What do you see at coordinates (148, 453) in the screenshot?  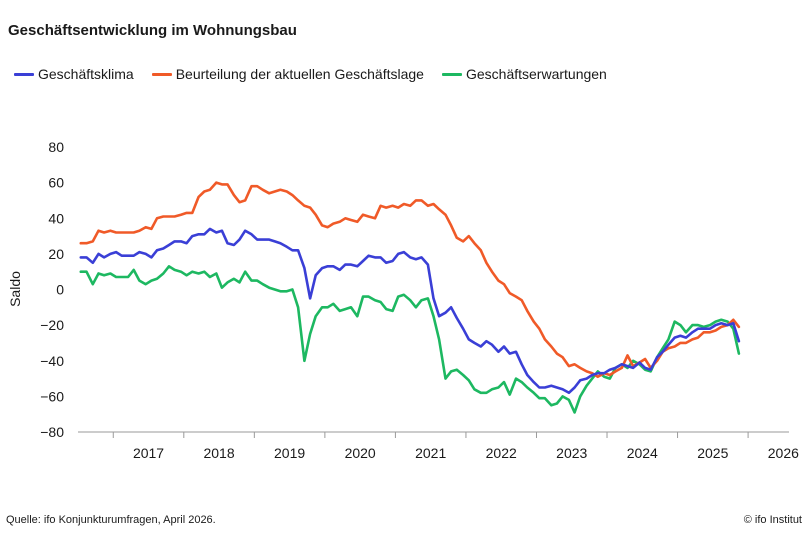 I see `x-tick-label: 2017` at bounding box center [148, 453].